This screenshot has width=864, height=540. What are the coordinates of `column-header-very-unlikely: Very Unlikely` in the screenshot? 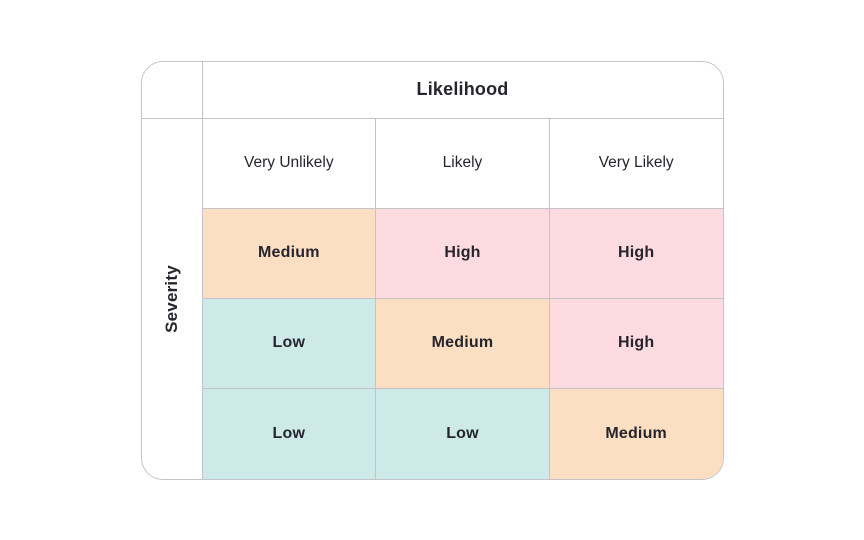 It's located at (288, 162).